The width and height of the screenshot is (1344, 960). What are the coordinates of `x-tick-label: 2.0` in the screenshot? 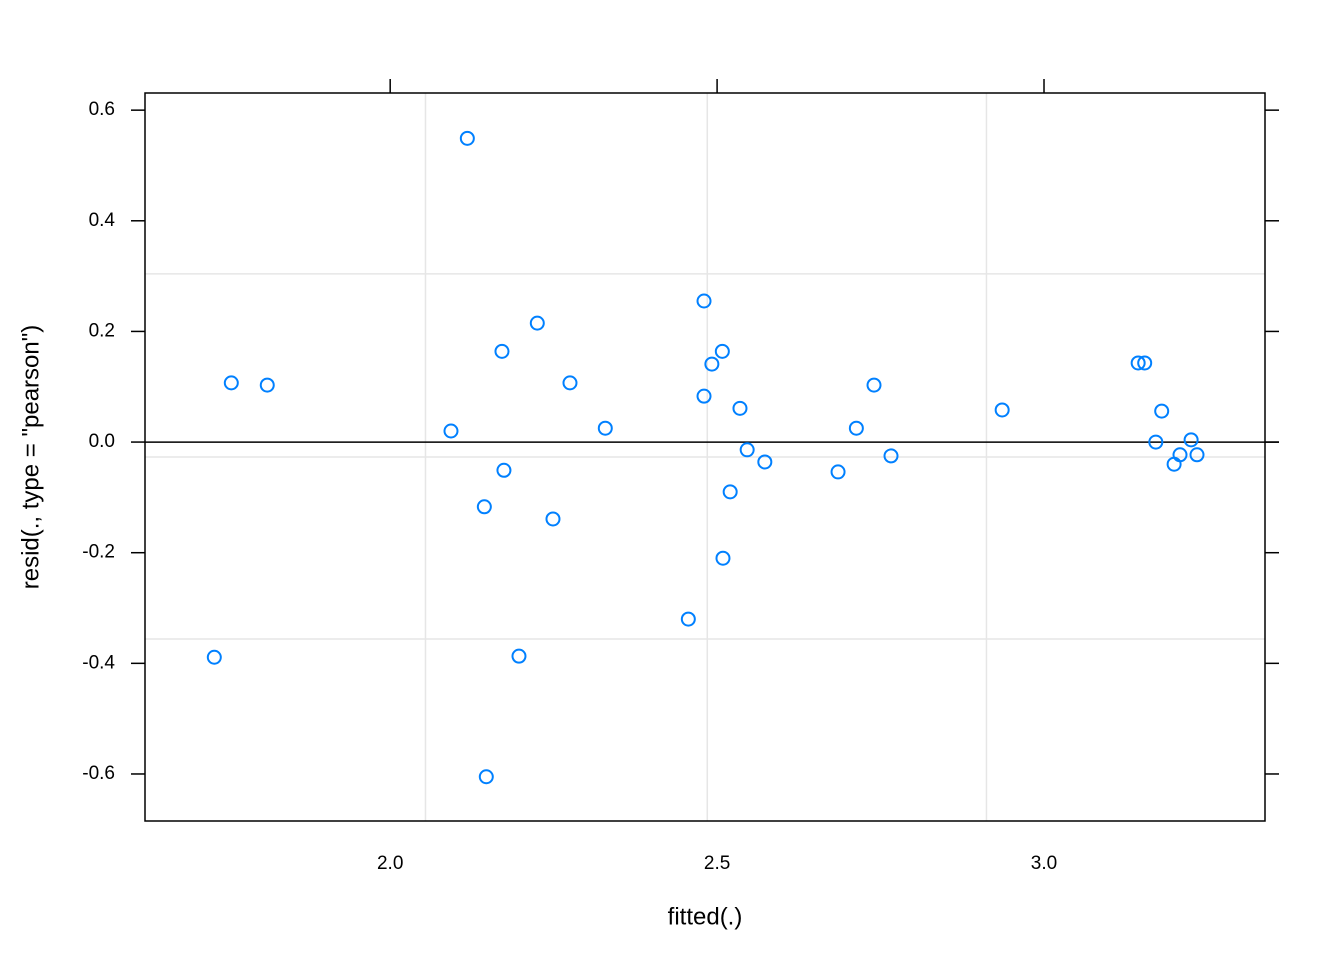 It's located at (390, 863).